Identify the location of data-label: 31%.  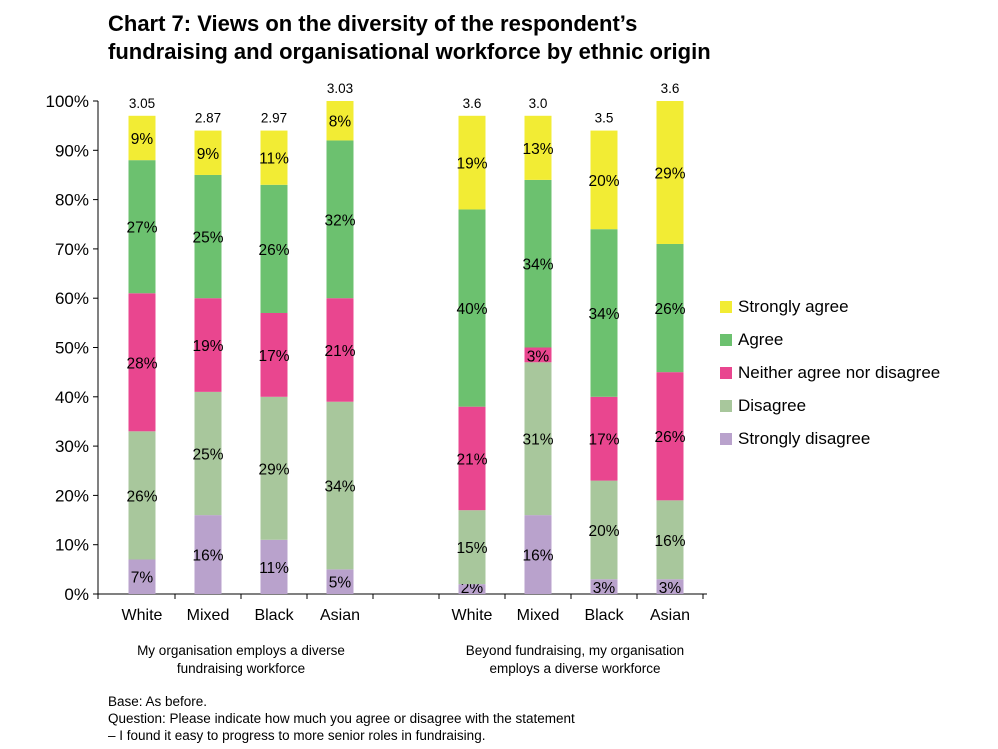
(537, 440).